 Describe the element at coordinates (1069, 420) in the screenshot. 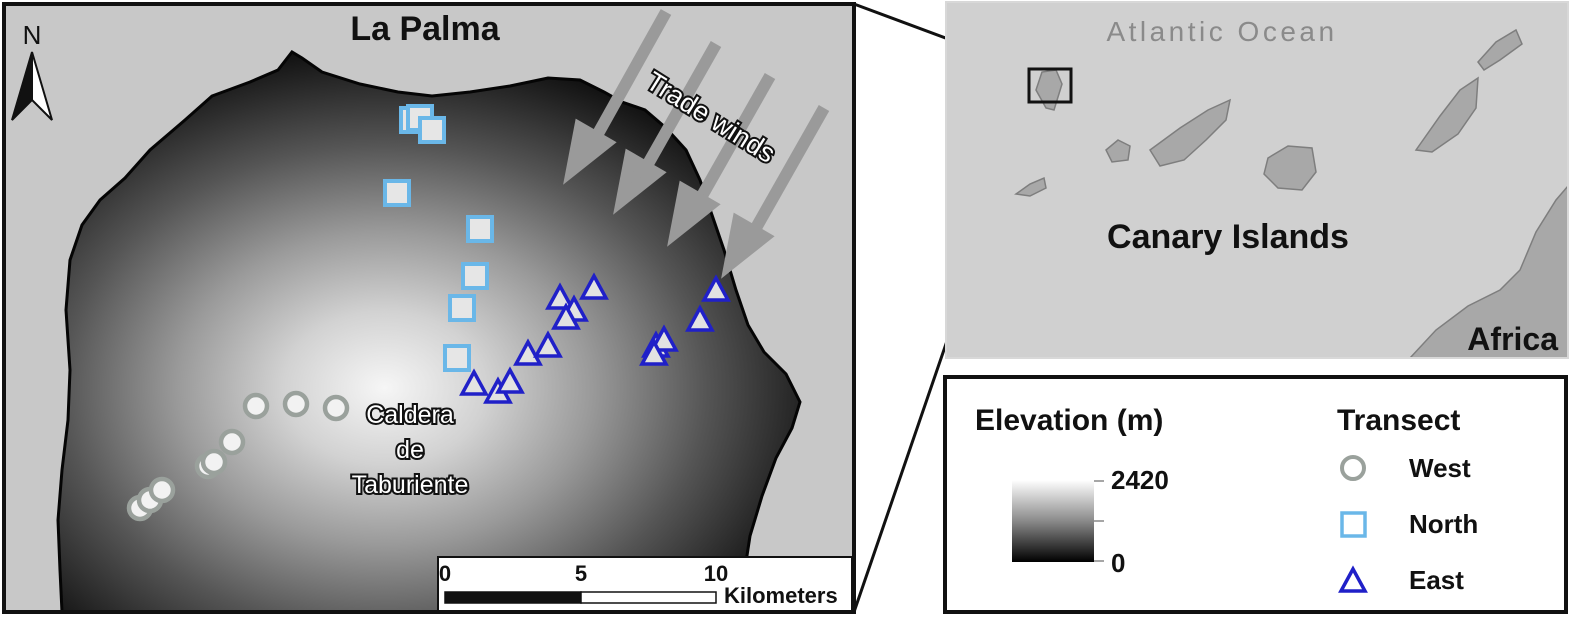

I see `elevation-legend-title: Elevation (m)` at that location.